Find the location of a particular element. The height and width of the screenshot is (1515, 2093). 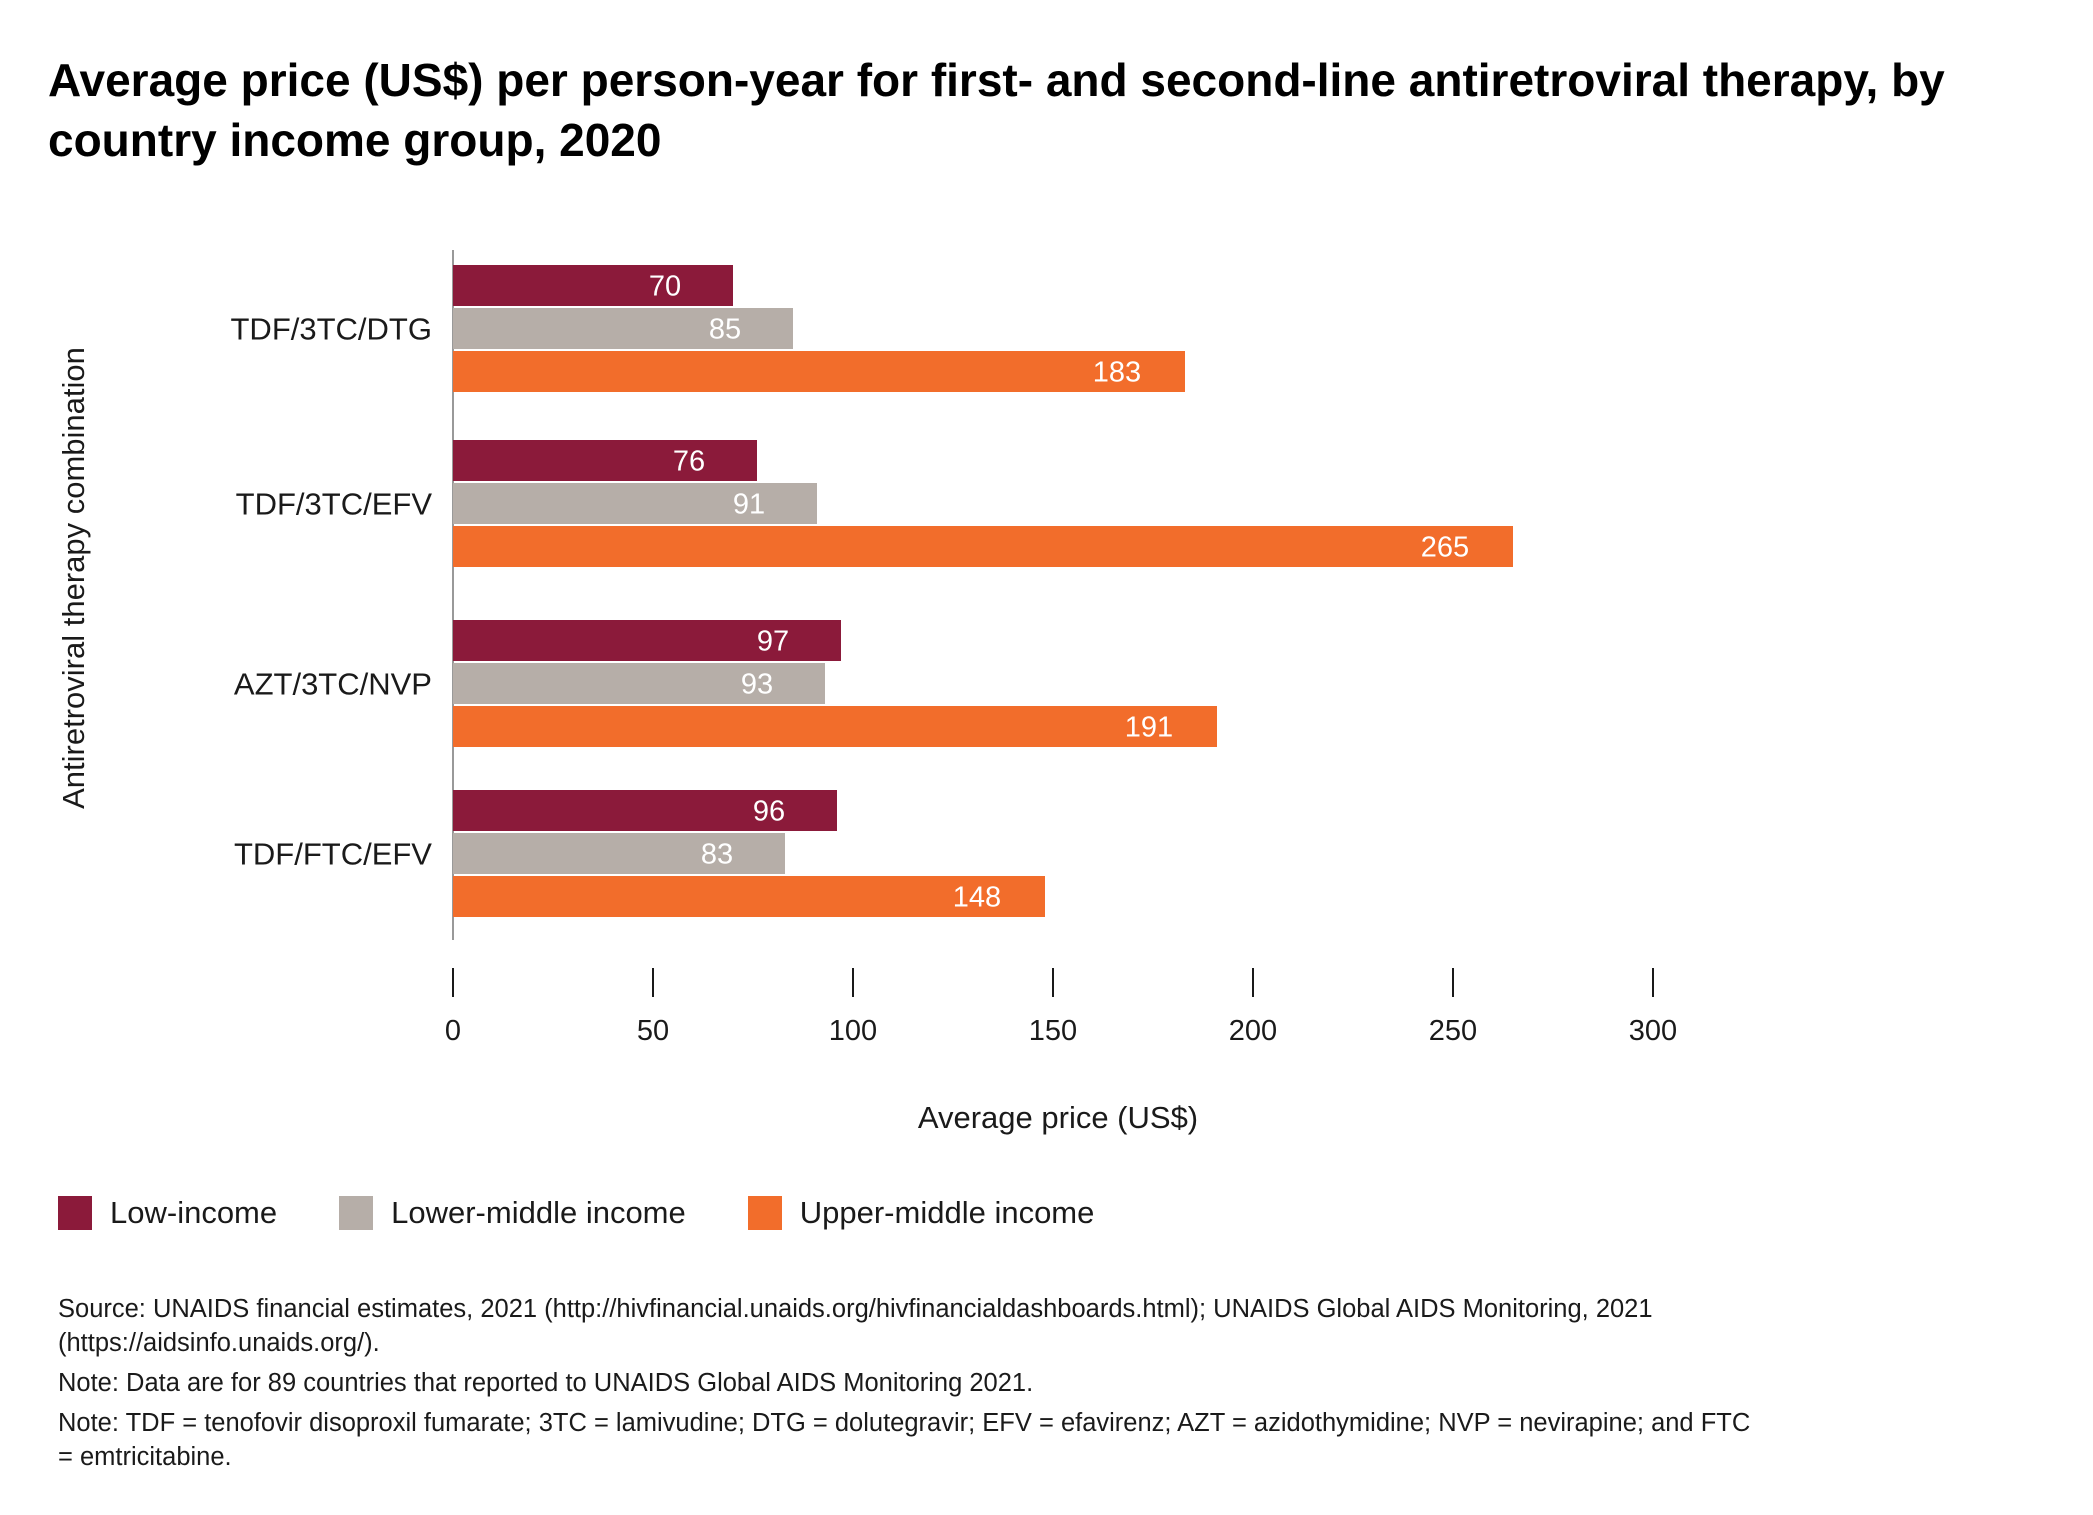

bar-value-label: 183 is located at coordinates (1117, 373).